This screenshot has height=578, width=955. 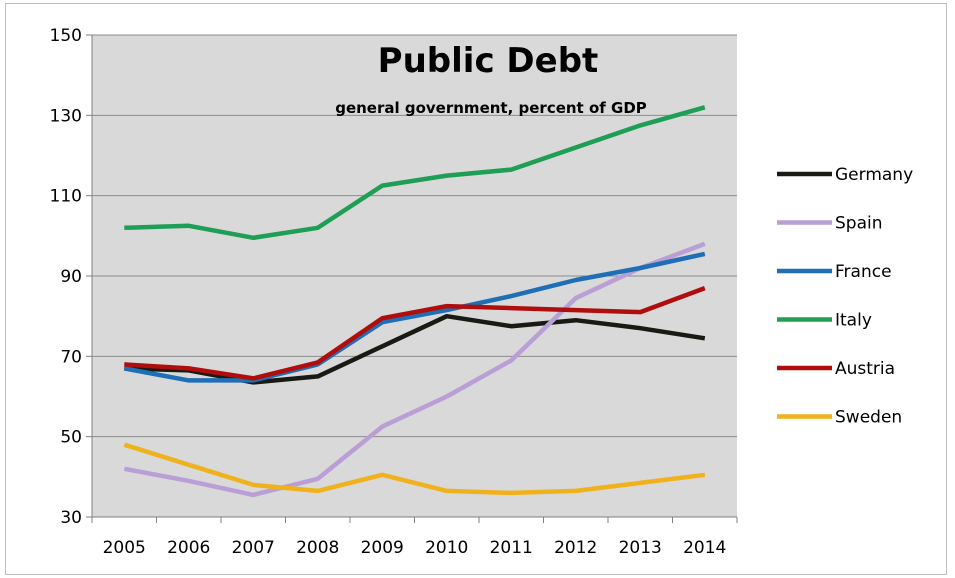 I want to click on series-line-france, so click(x=414, y=317).